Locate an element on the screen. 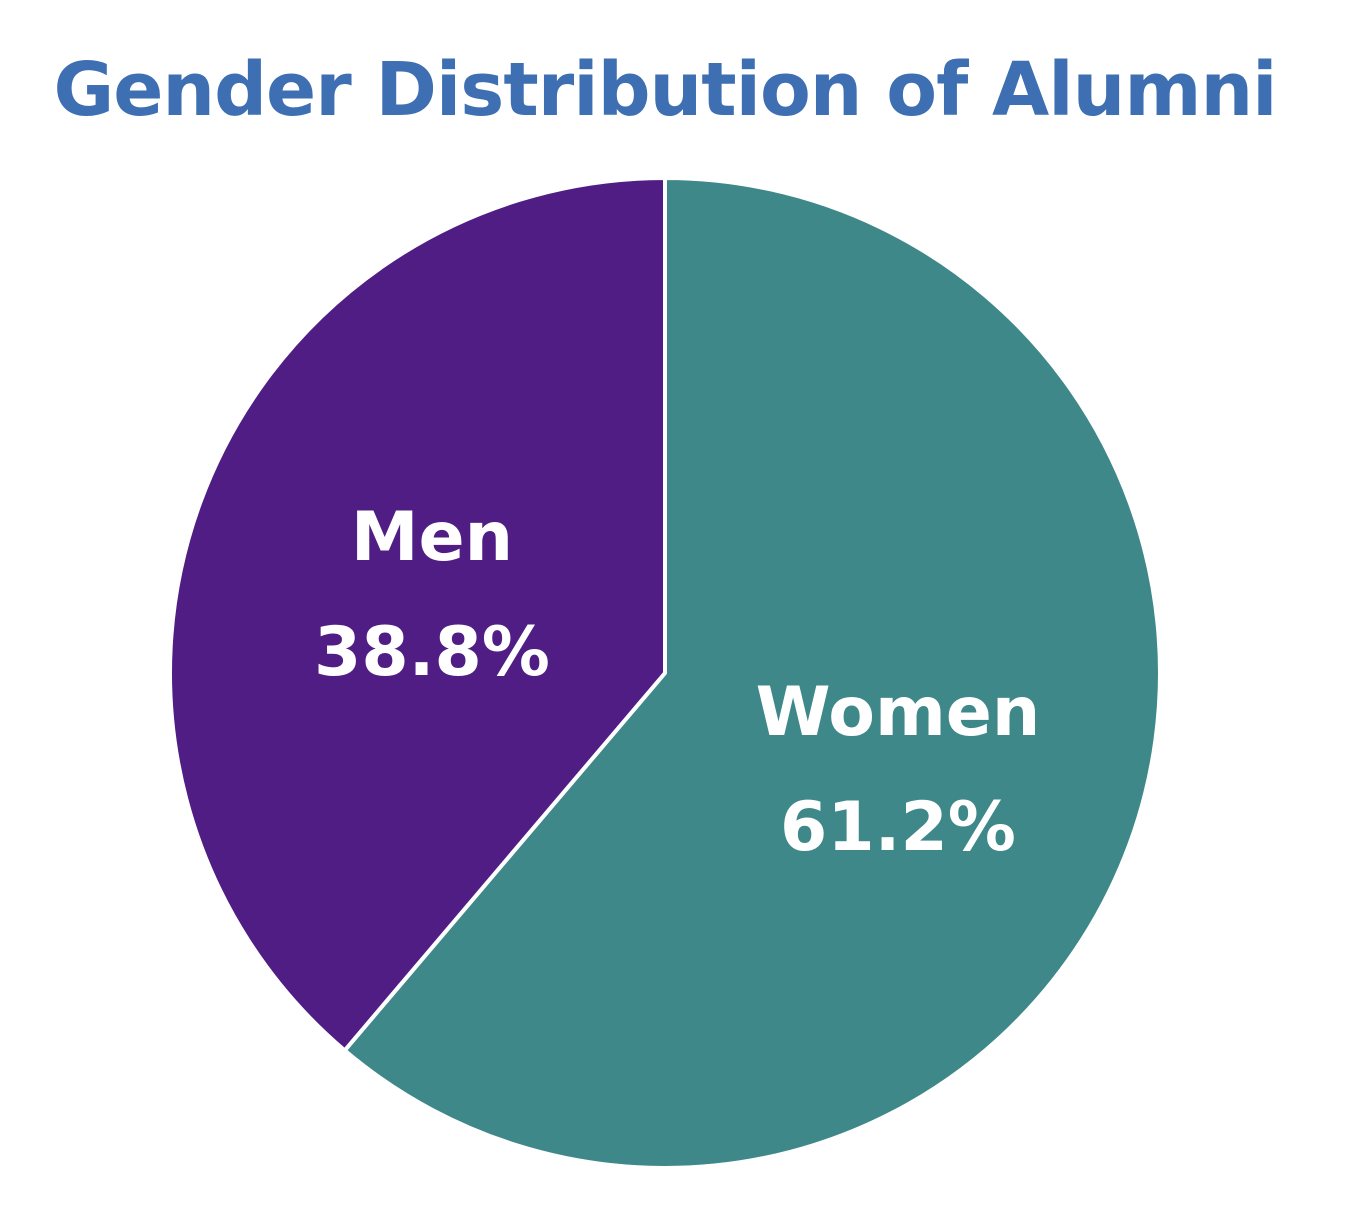  slice-name-label: Women is located at coordinates (898, 712).